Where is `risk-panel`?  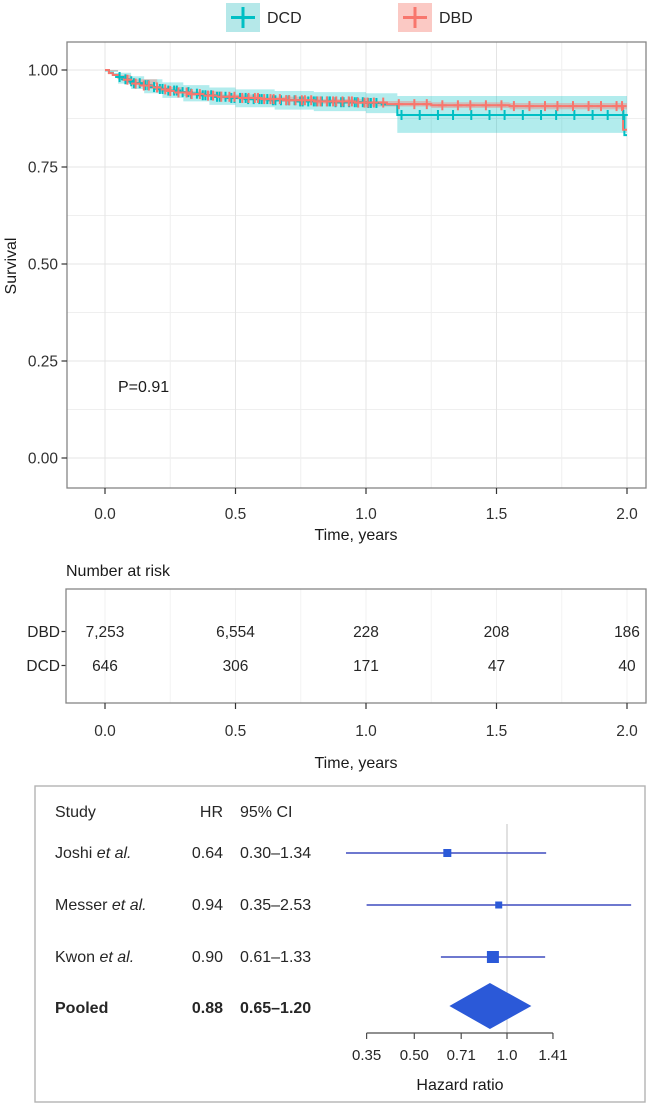 risk-panel is located at coordinates (356, 646).